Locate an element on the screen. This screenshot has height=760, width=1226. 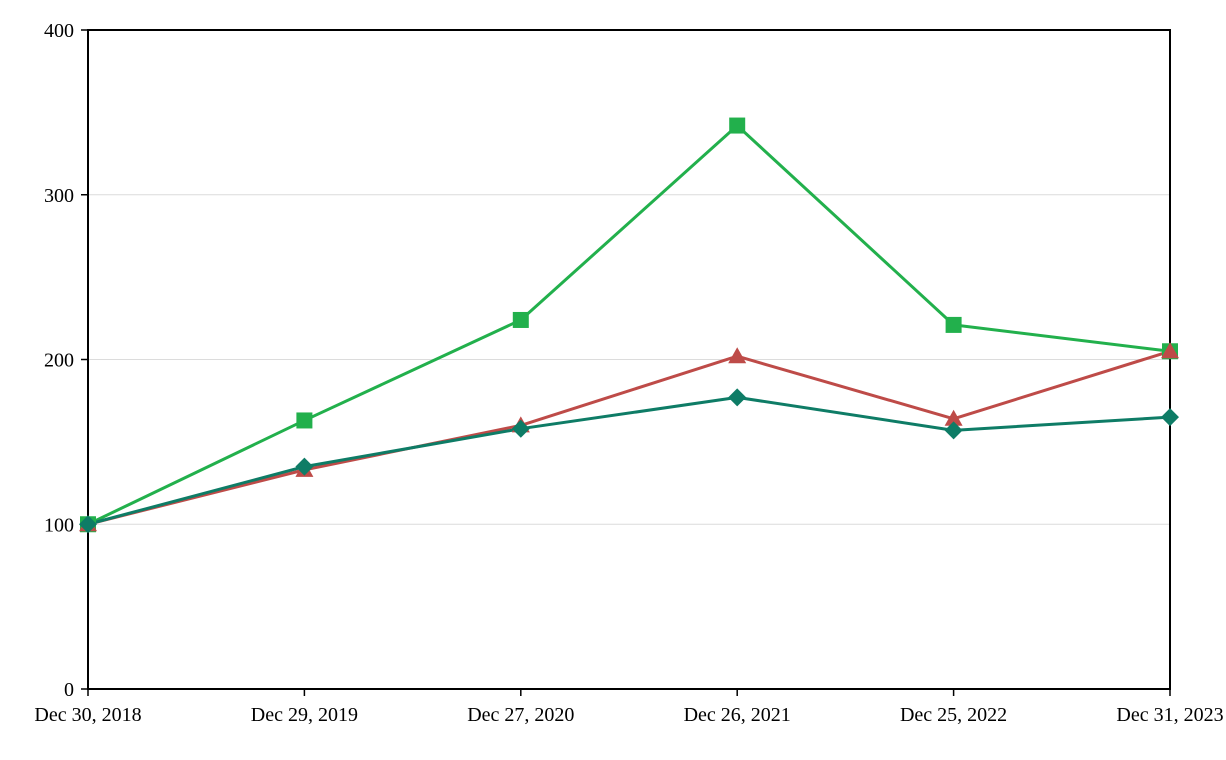
y-axis-label: 0 is located at coordinates (69, 690).